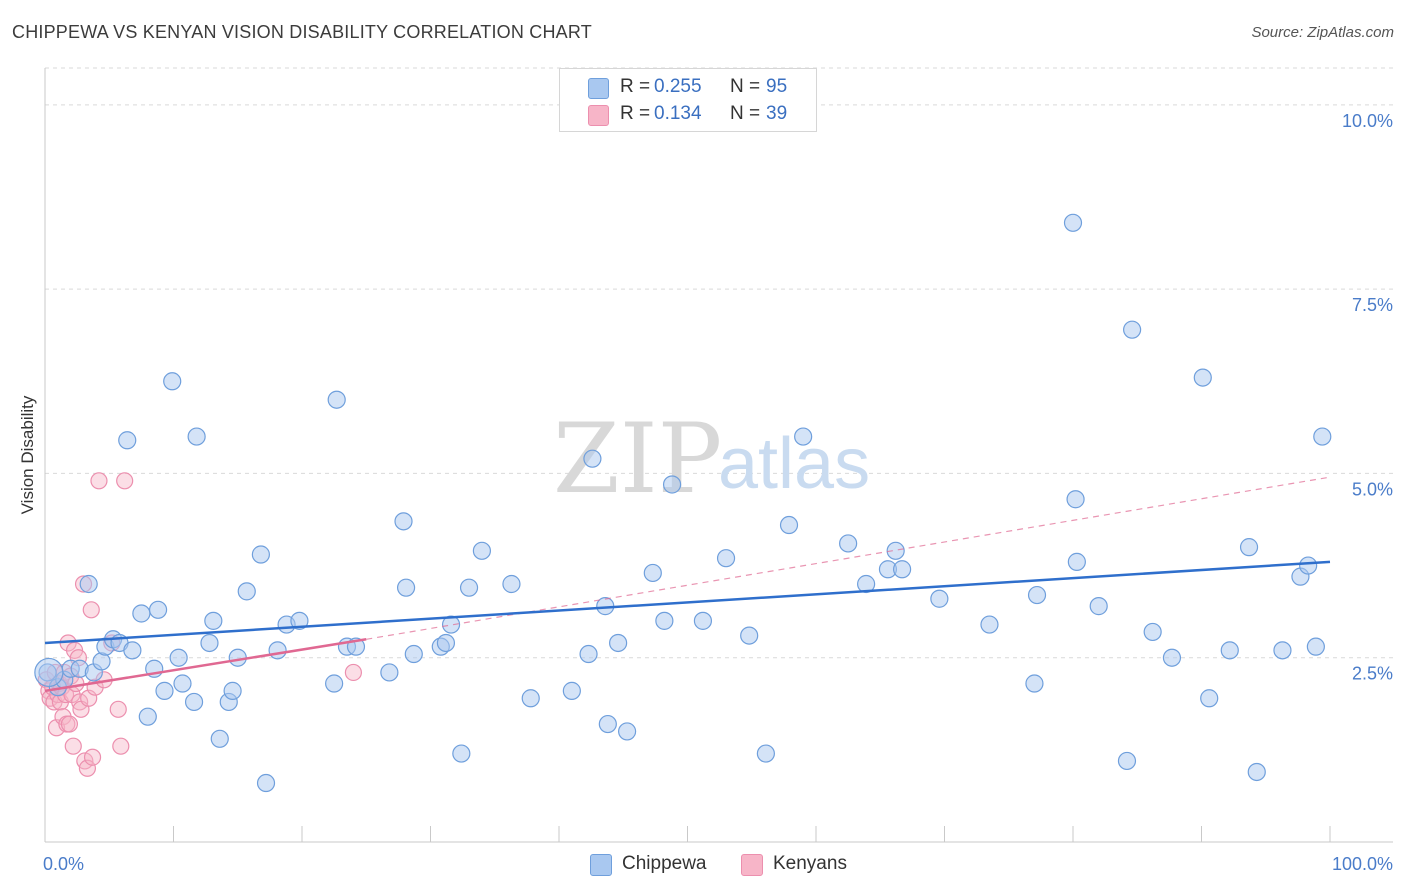 This screenshot has width=1406, height=892. What do you see at coordinates (601, 865) in the screenshot?
I see `chippewa-legend-swatch` at bounding box center [601, 865].